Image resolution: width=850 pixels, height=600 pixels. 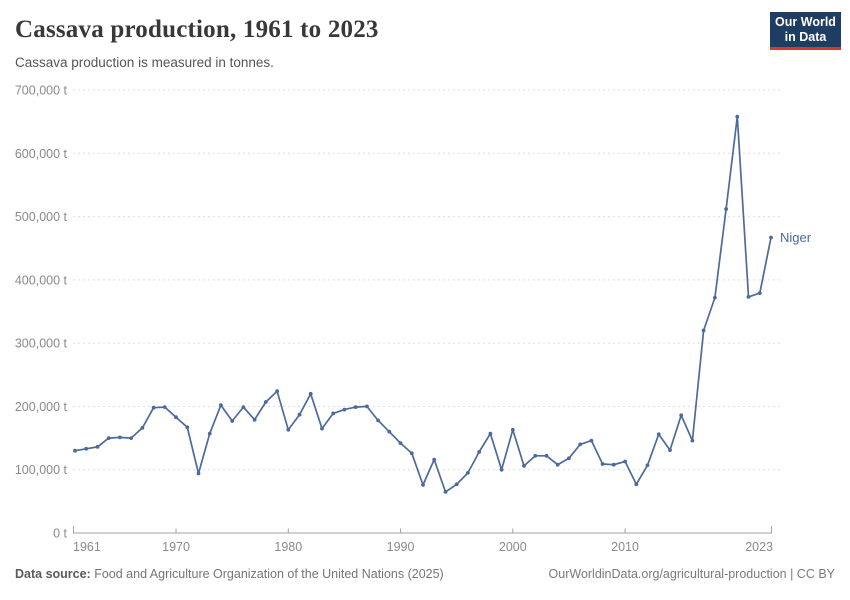 I want to click on y-tick-label: 300,000 t, so click(x=41, y=344).